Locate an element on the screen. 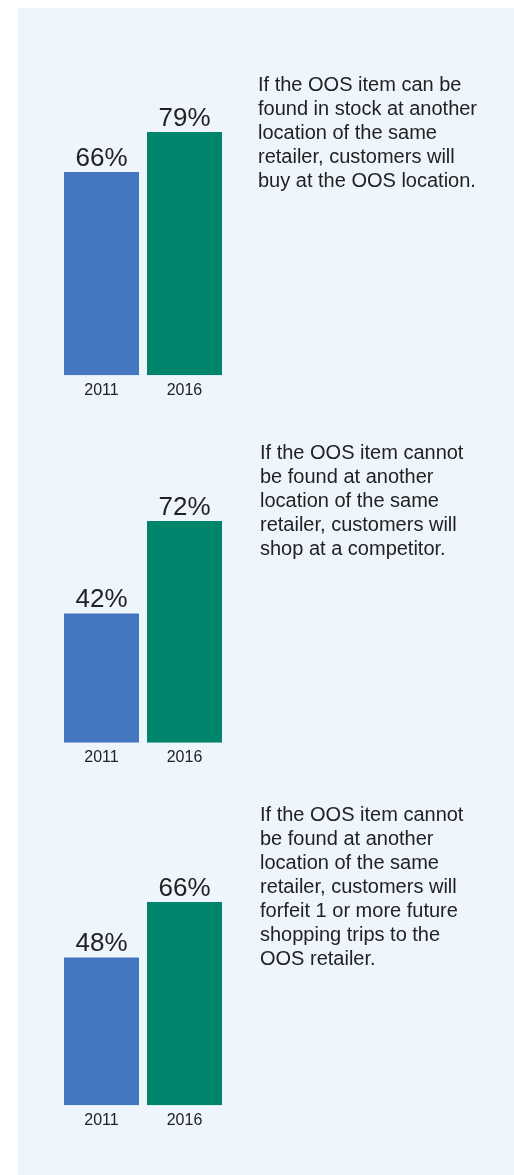 The height and width of the screenshot is (1175, 514). data-label: 48% is located at coordinates (101, 942).